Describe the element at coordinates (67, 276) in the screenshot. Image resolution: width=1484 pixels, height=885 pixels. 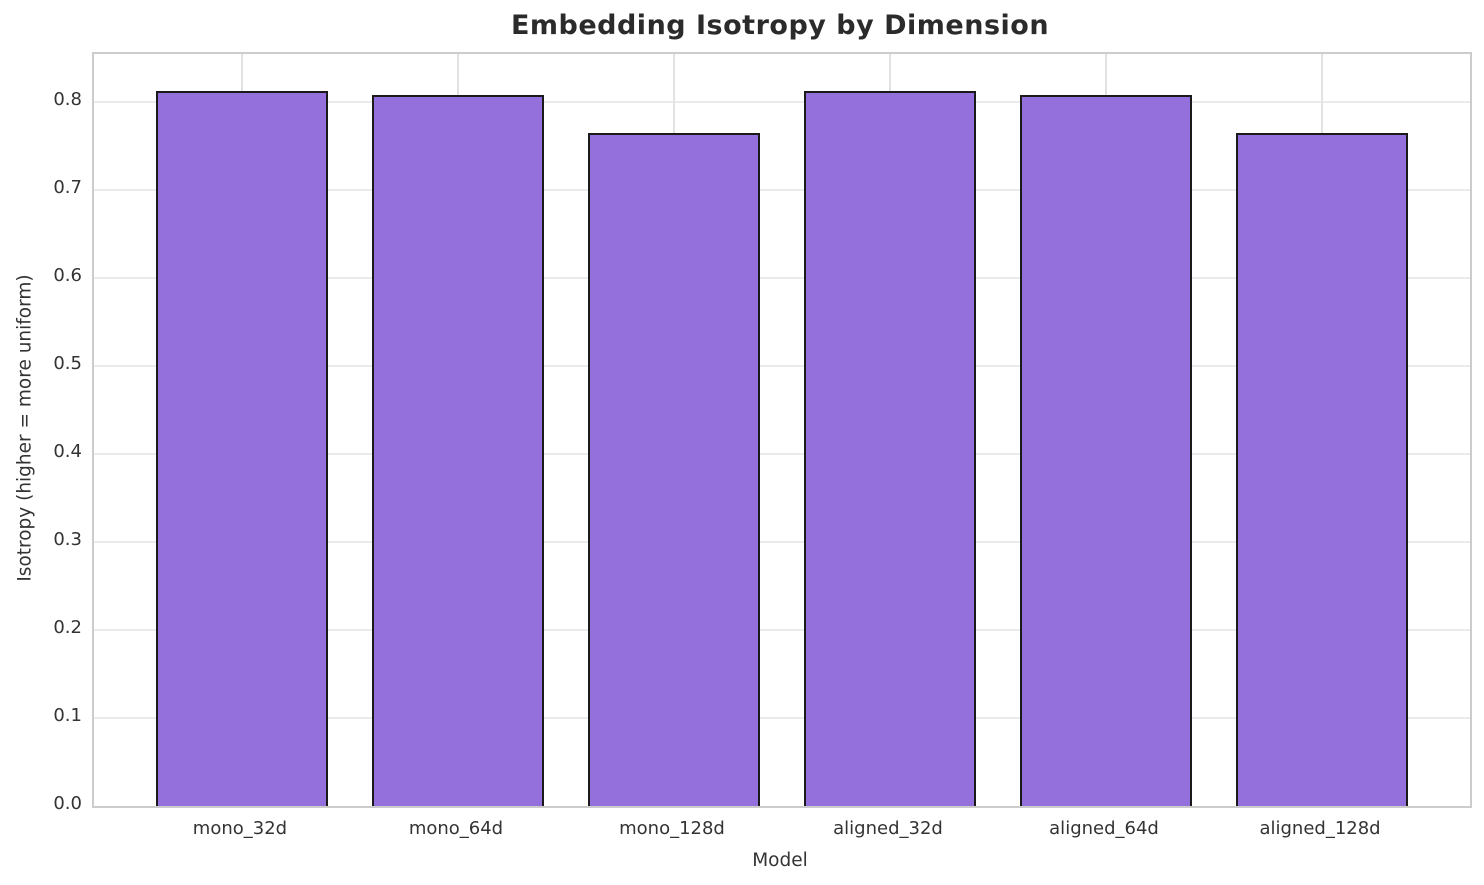
I see `ytick-0.6: 0.6` at that location.